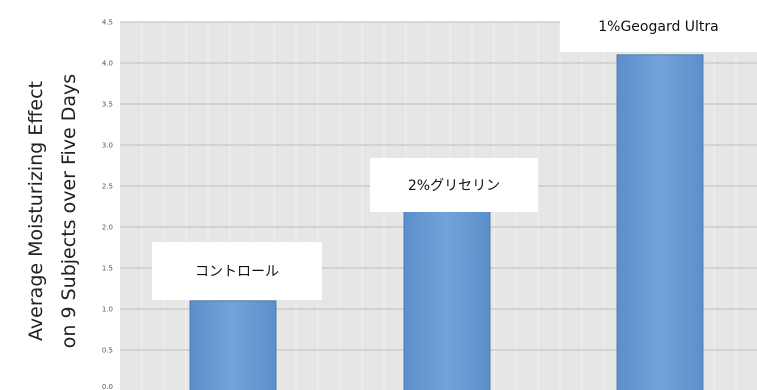  I want to click on bar-label: 2%グリセリン, so click(454, 186).